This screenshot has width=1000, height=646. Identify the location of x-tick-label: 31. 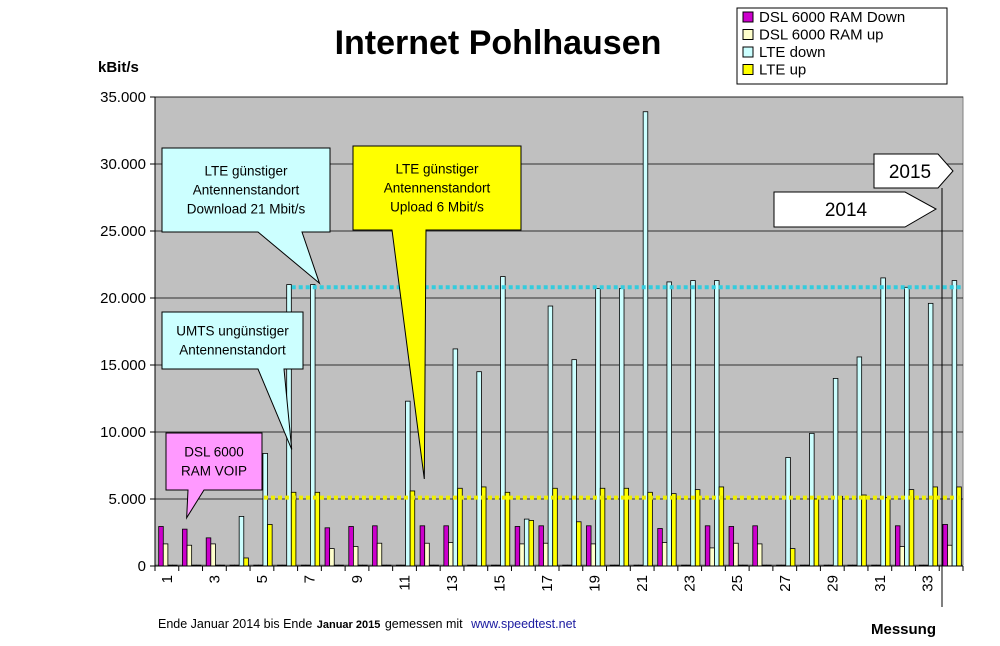
(880, 583).